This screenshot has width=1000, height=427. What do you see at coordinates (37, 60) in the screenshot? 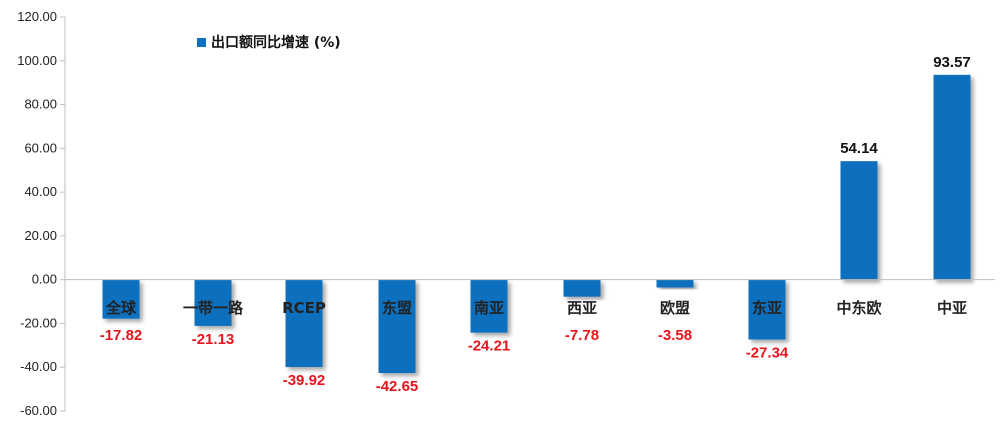
I see `y-tick-label: 100.00` at bounding box center [37, 60].